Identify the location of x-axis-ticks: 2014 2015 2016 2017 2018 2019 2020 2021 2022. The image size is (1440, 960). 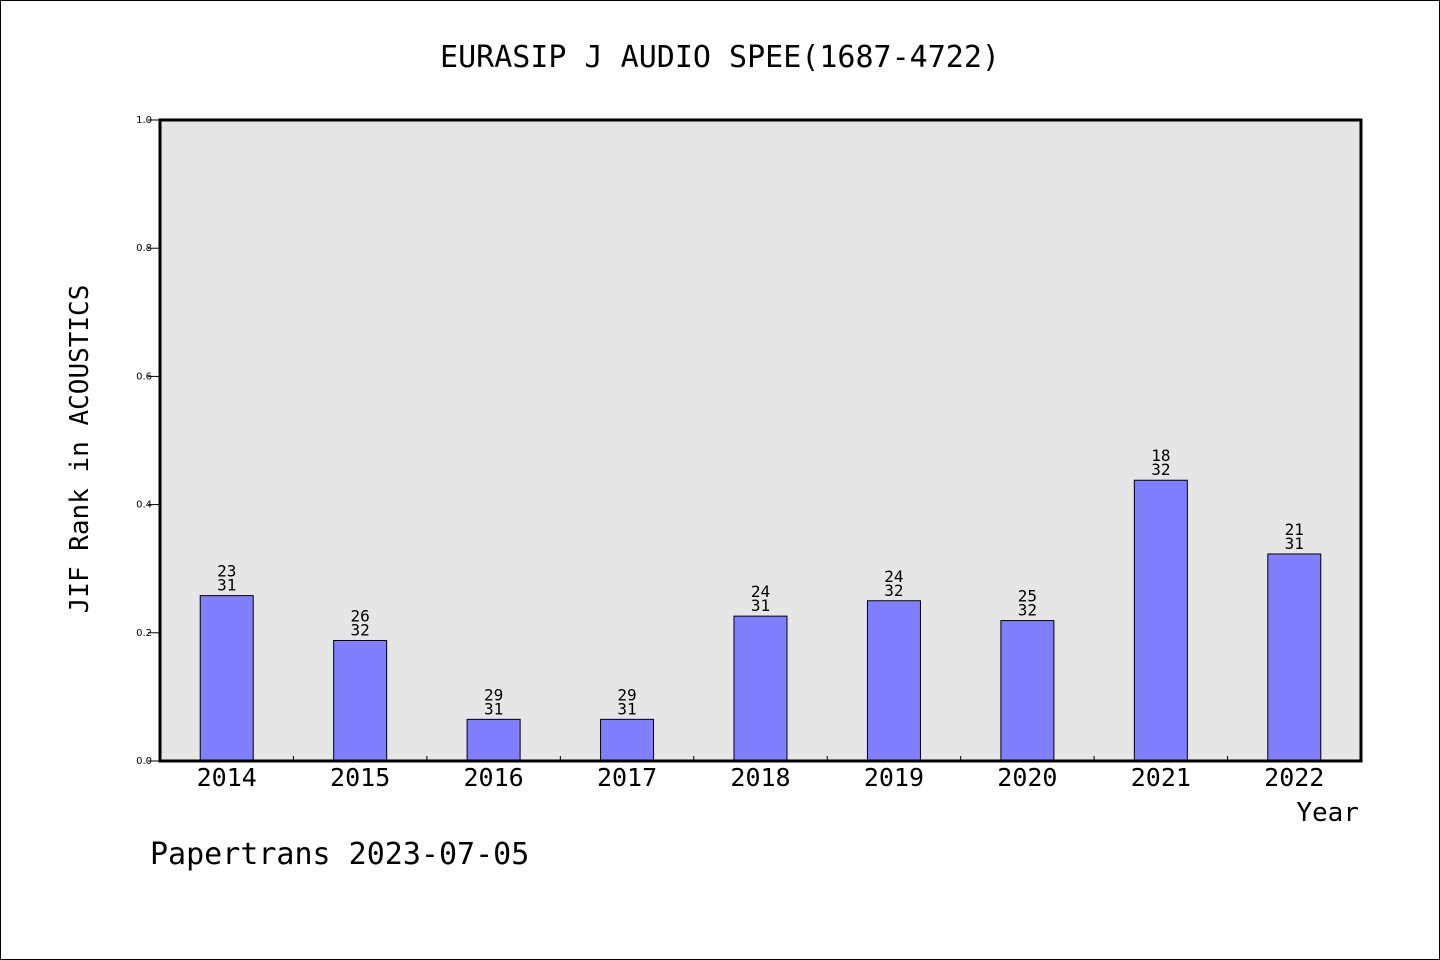
(760, 774).